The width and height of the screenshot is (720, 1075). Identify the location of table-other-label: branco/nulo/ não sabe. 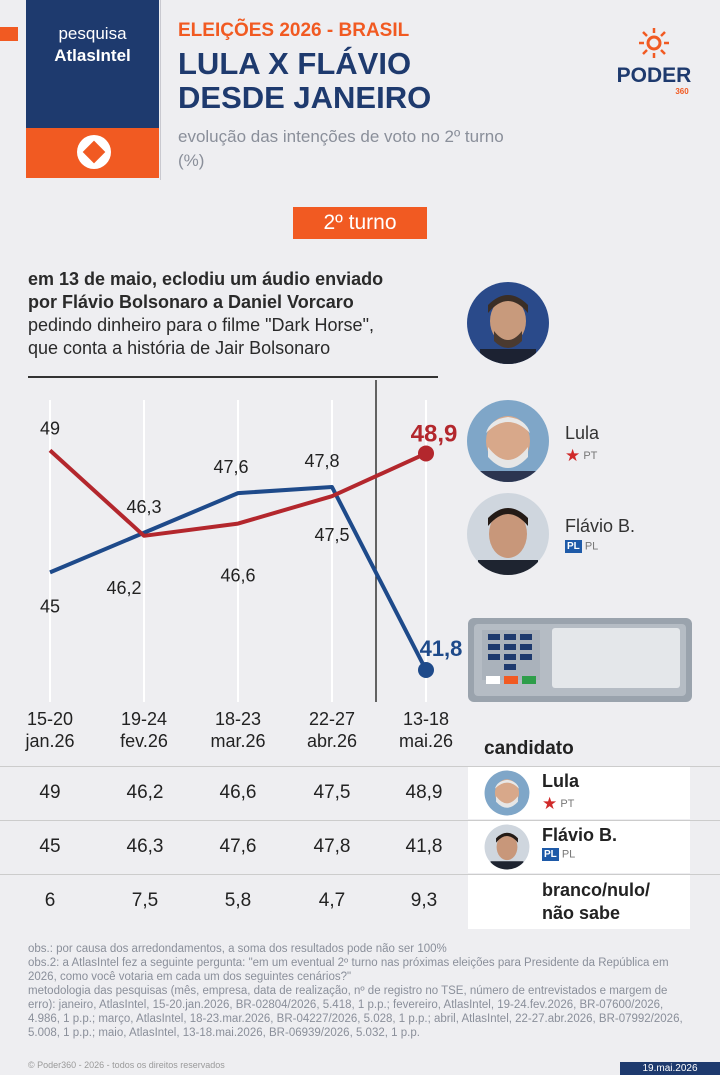
(596, 902).